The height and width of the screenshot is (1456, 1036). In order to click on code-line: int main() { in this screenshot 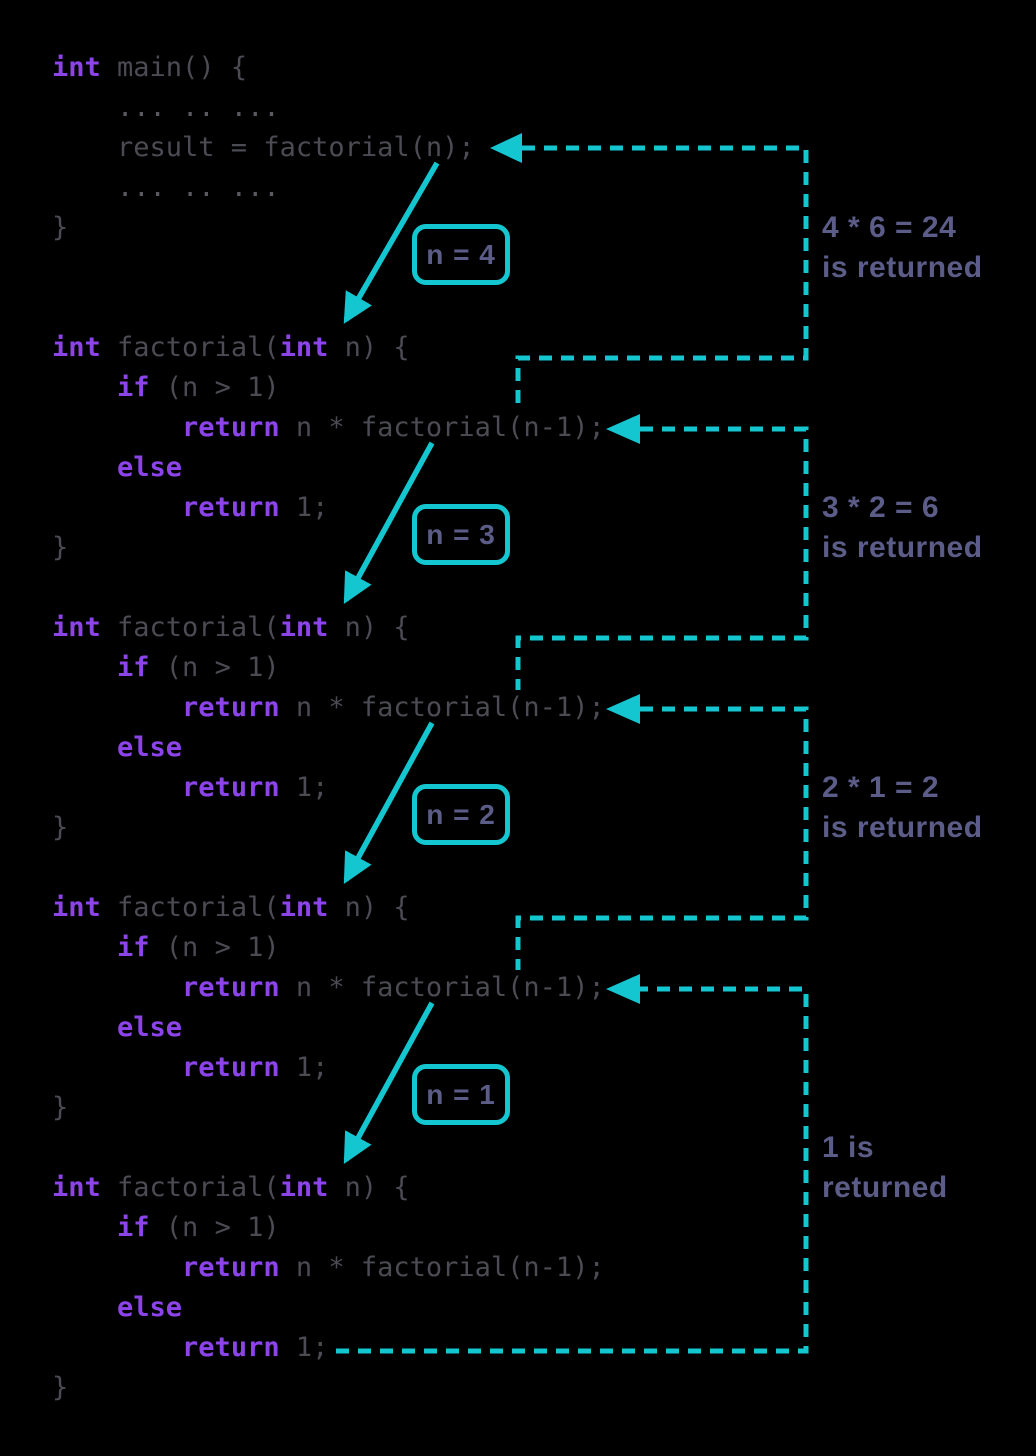, I will do `click(150, 67)`.